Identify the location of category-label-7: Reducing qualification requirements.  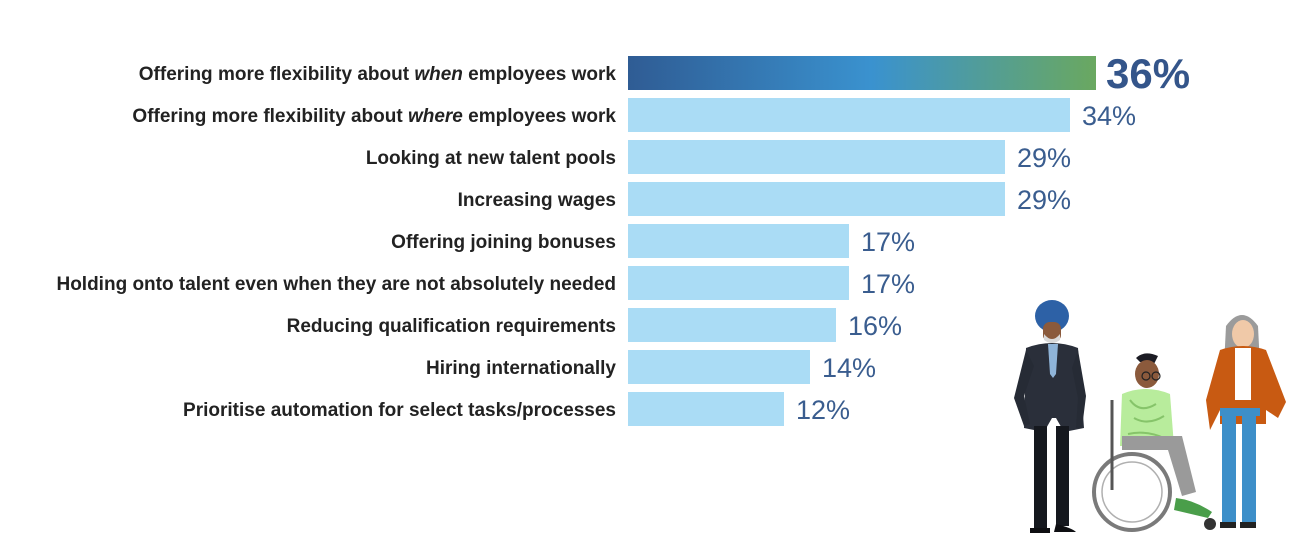
(451, 326).